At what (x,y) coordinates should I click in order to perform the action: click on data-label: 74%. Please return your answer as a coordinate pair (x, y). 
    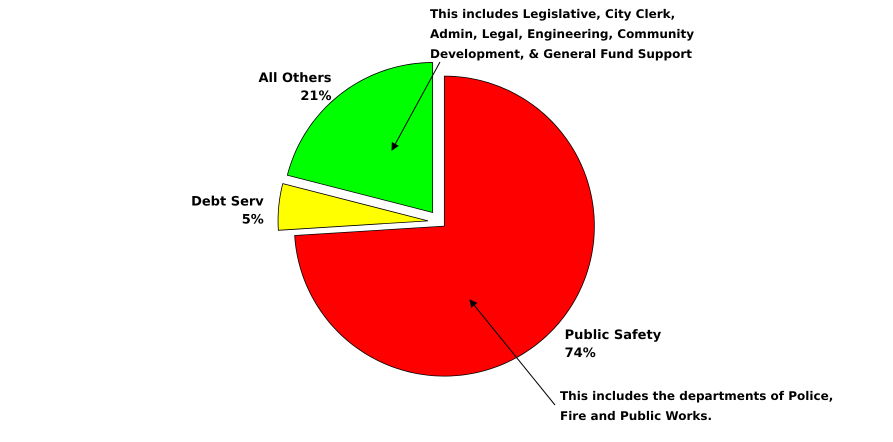
    Looking at the image, I should click on (580, 354).